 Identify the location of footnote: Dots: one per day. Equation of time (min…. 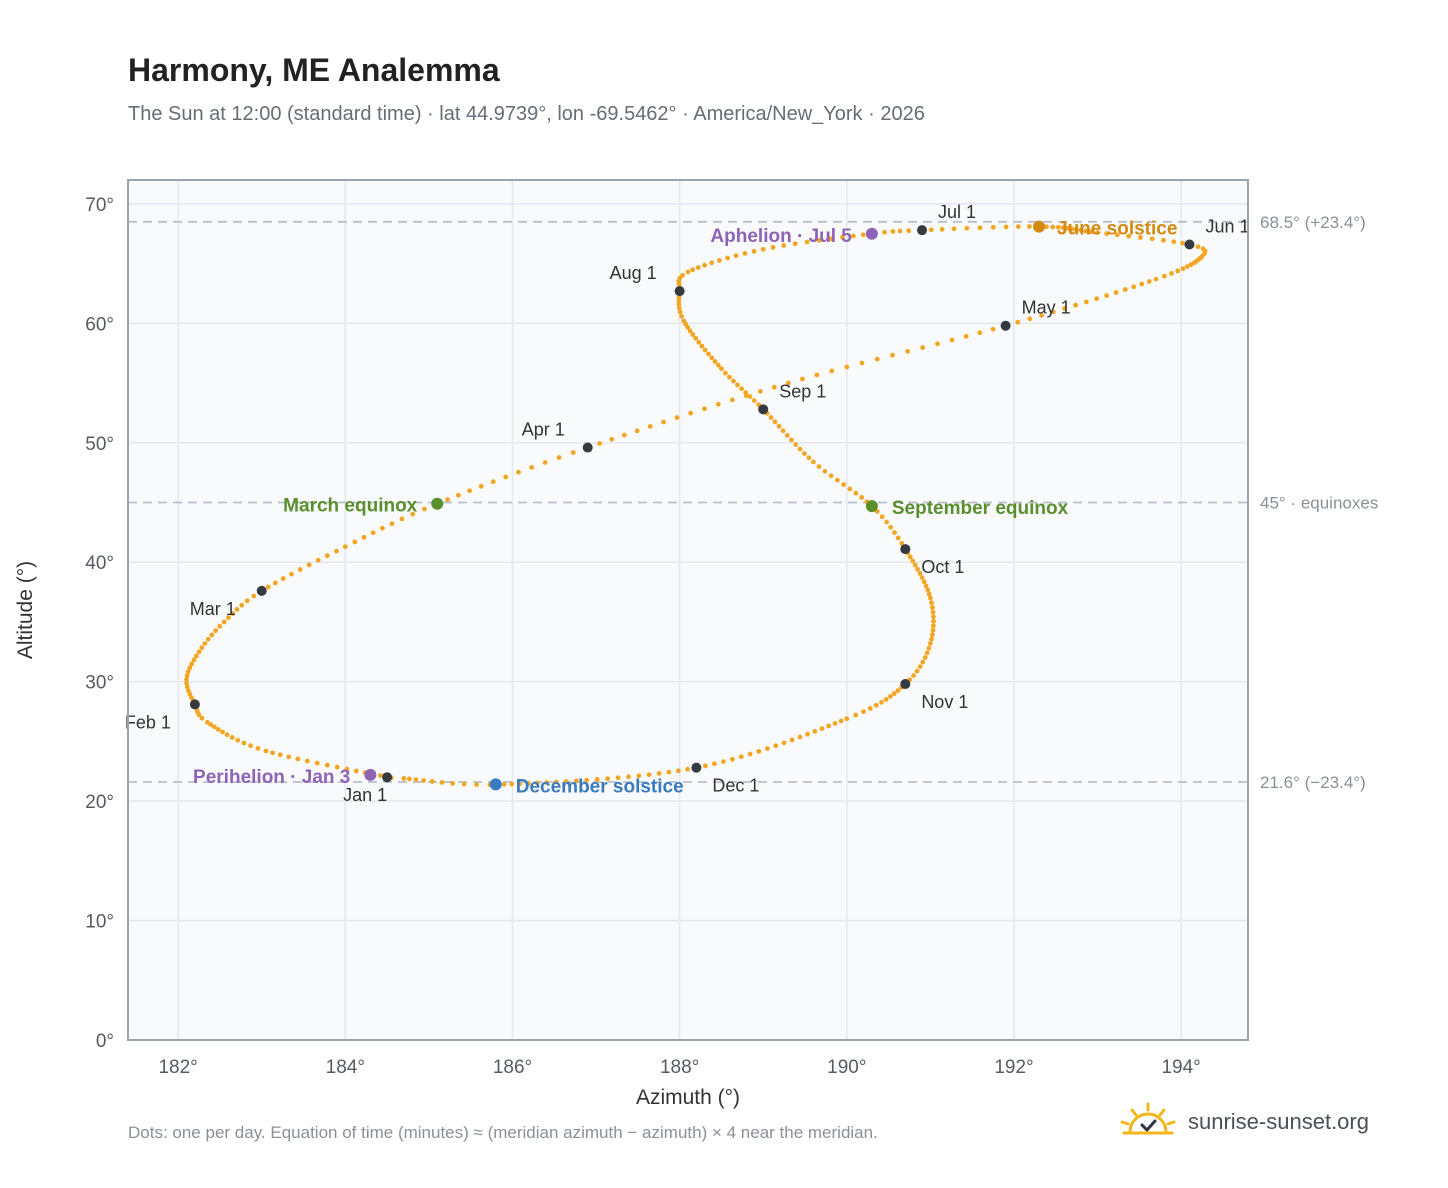
(503, 1132).